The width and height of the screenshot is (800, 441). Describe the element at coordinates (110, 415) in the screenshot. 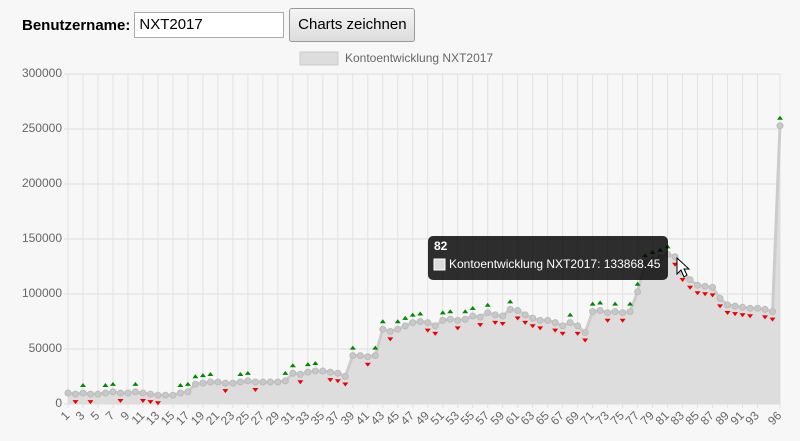

I see `x-tick-label: 7` at that location.